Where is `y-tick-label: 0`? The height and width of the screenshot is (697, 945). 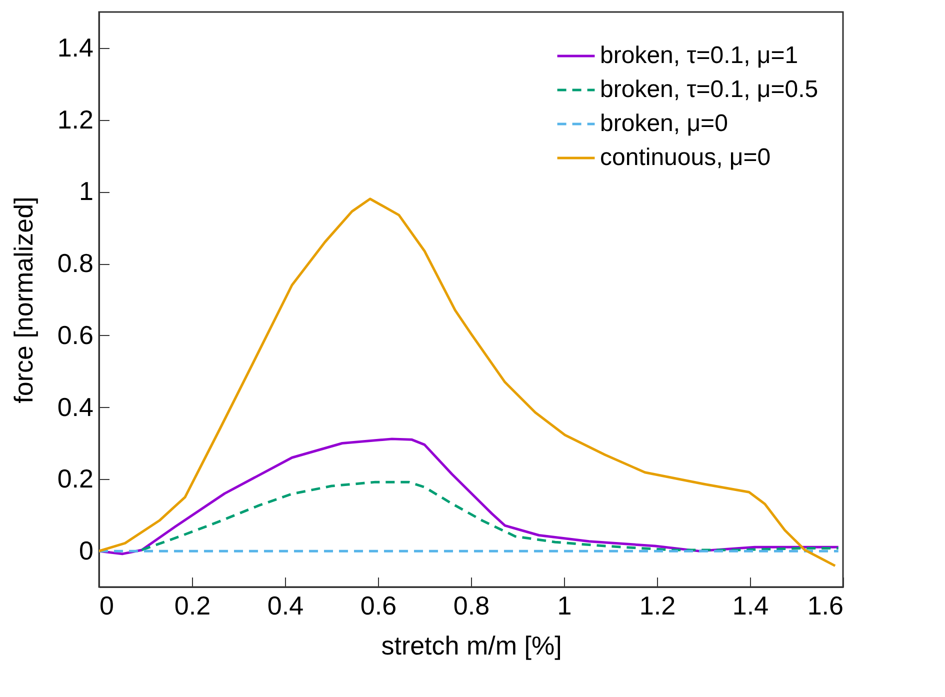 y-tick-label: 0 is located at coordinates (86, 551).